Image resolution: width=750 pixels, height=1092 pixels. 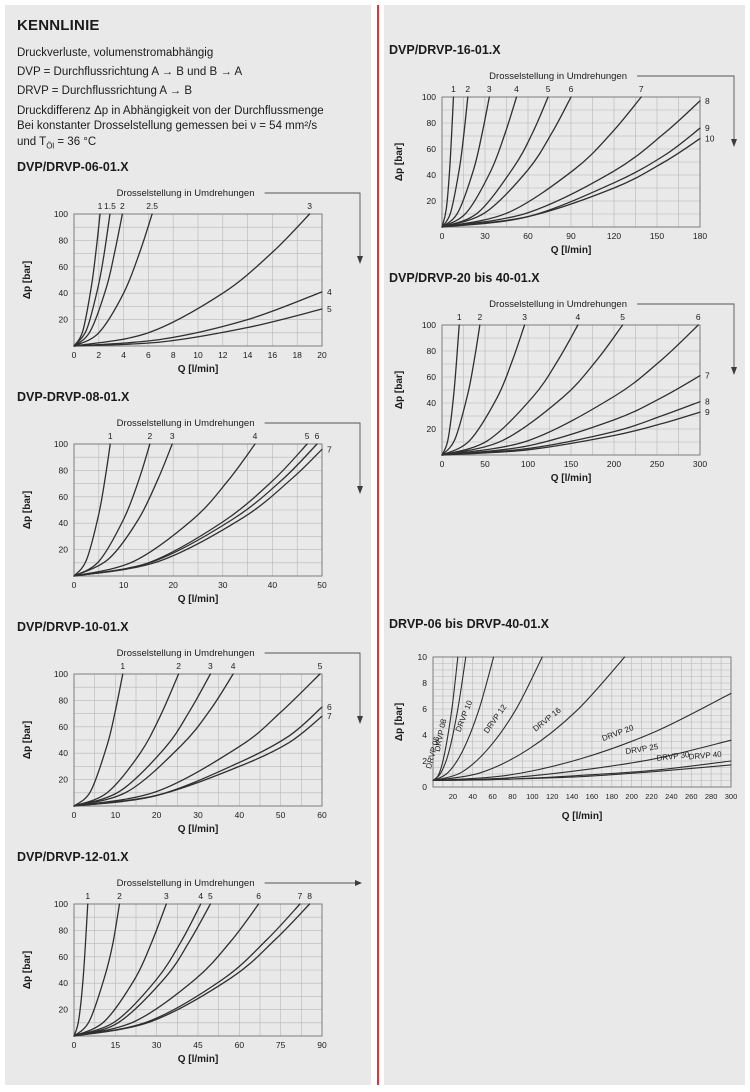 What do you see at coordinates (673, 756) in the screenshot?
I see `svg-text: DRVP 30` at bounding box center [673, 756].